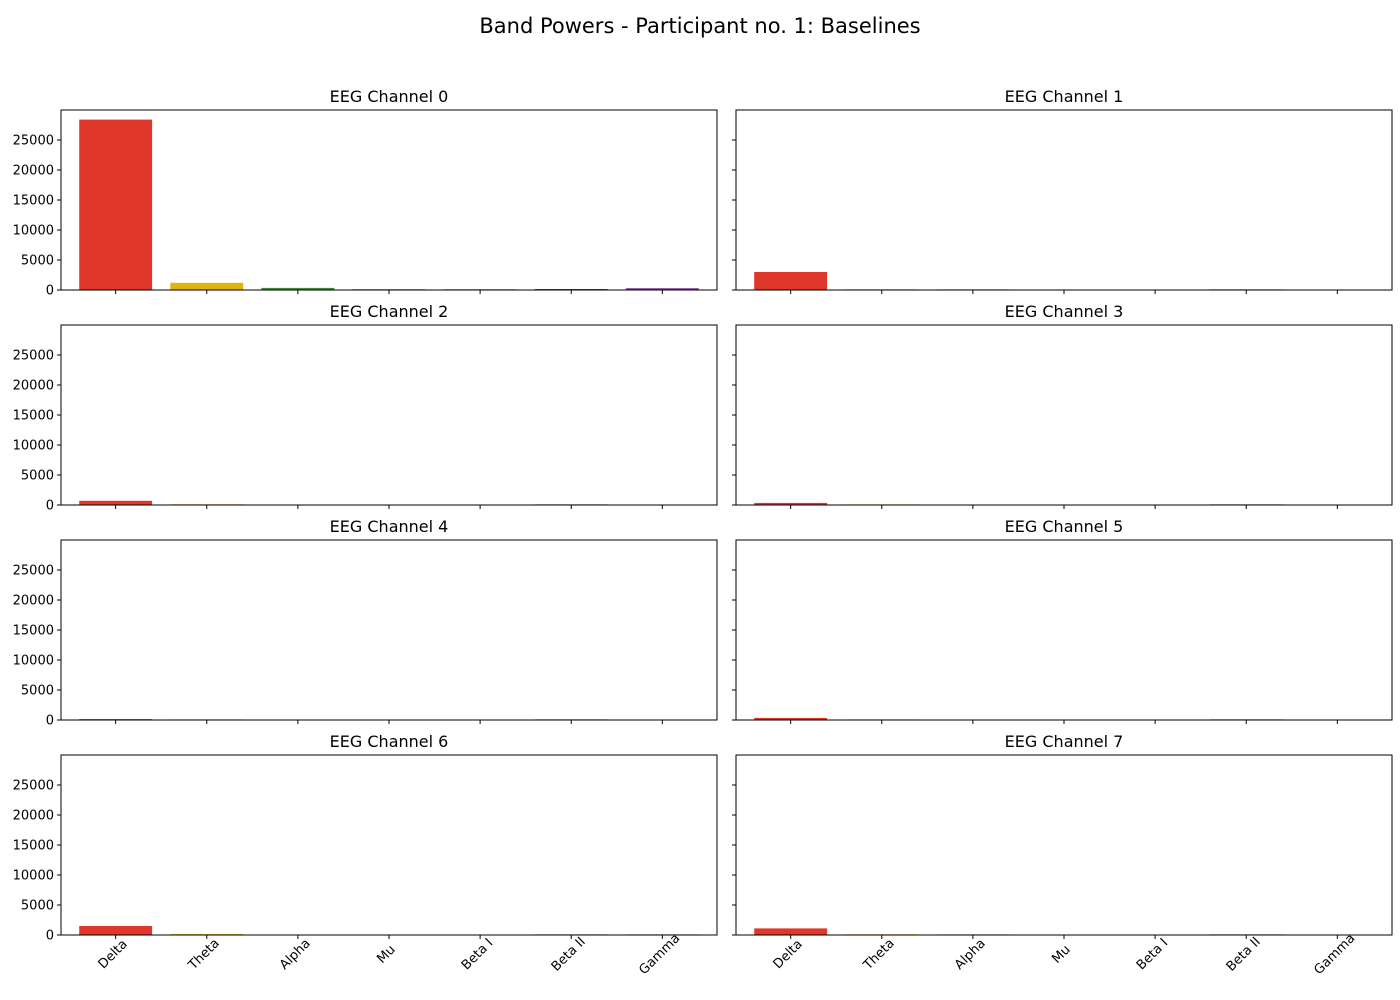 Image resolution: width=1400 pixels, height=1000 pixels. Describe the element at coordinates (1064, 526) in the screenshot. I see `panel-title: EEG Channel 5` at that location.